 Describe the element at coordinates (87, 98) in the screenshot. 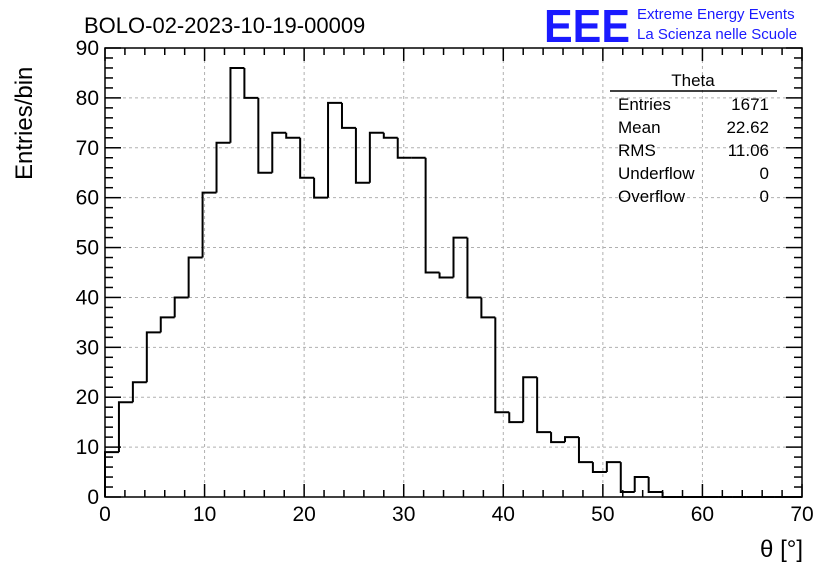

I see `y-tick-label: 80` at that location.